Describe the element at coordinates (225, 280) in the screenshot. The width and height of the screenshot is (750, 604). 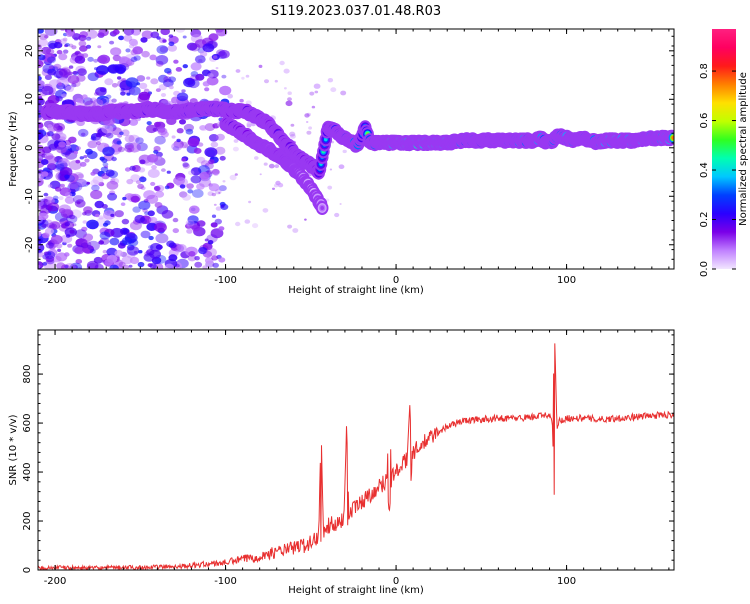
I see `x-tick-label: -100` at that location.